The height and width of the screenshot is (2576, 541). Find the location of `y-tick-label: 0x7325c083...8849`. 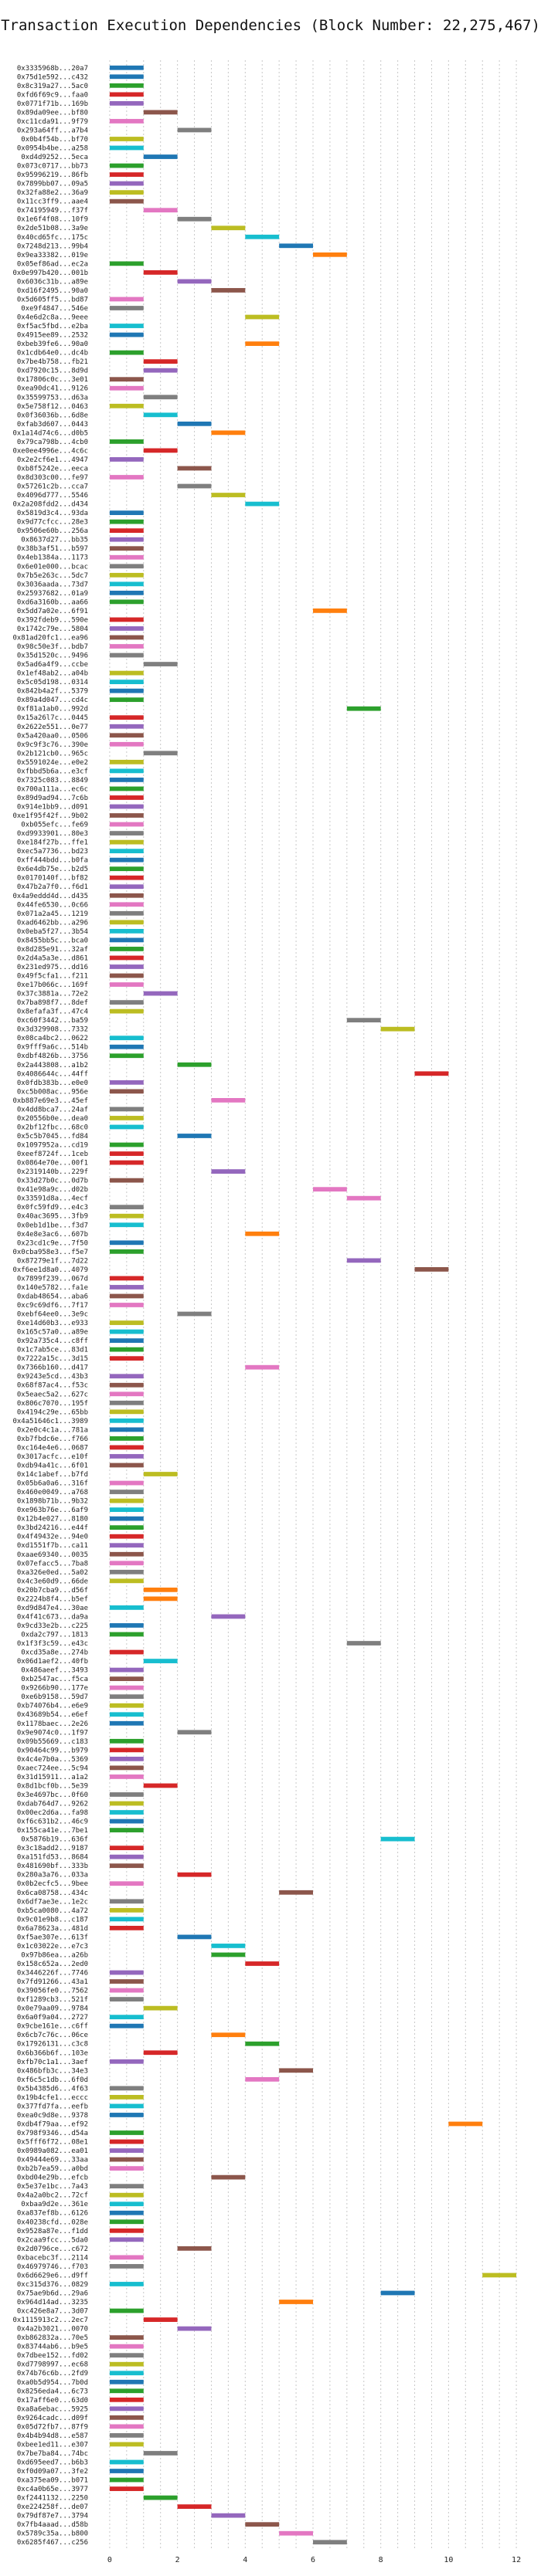

y-tick-label: 0x7325c083...8849 is located at coordinates (52, 781).